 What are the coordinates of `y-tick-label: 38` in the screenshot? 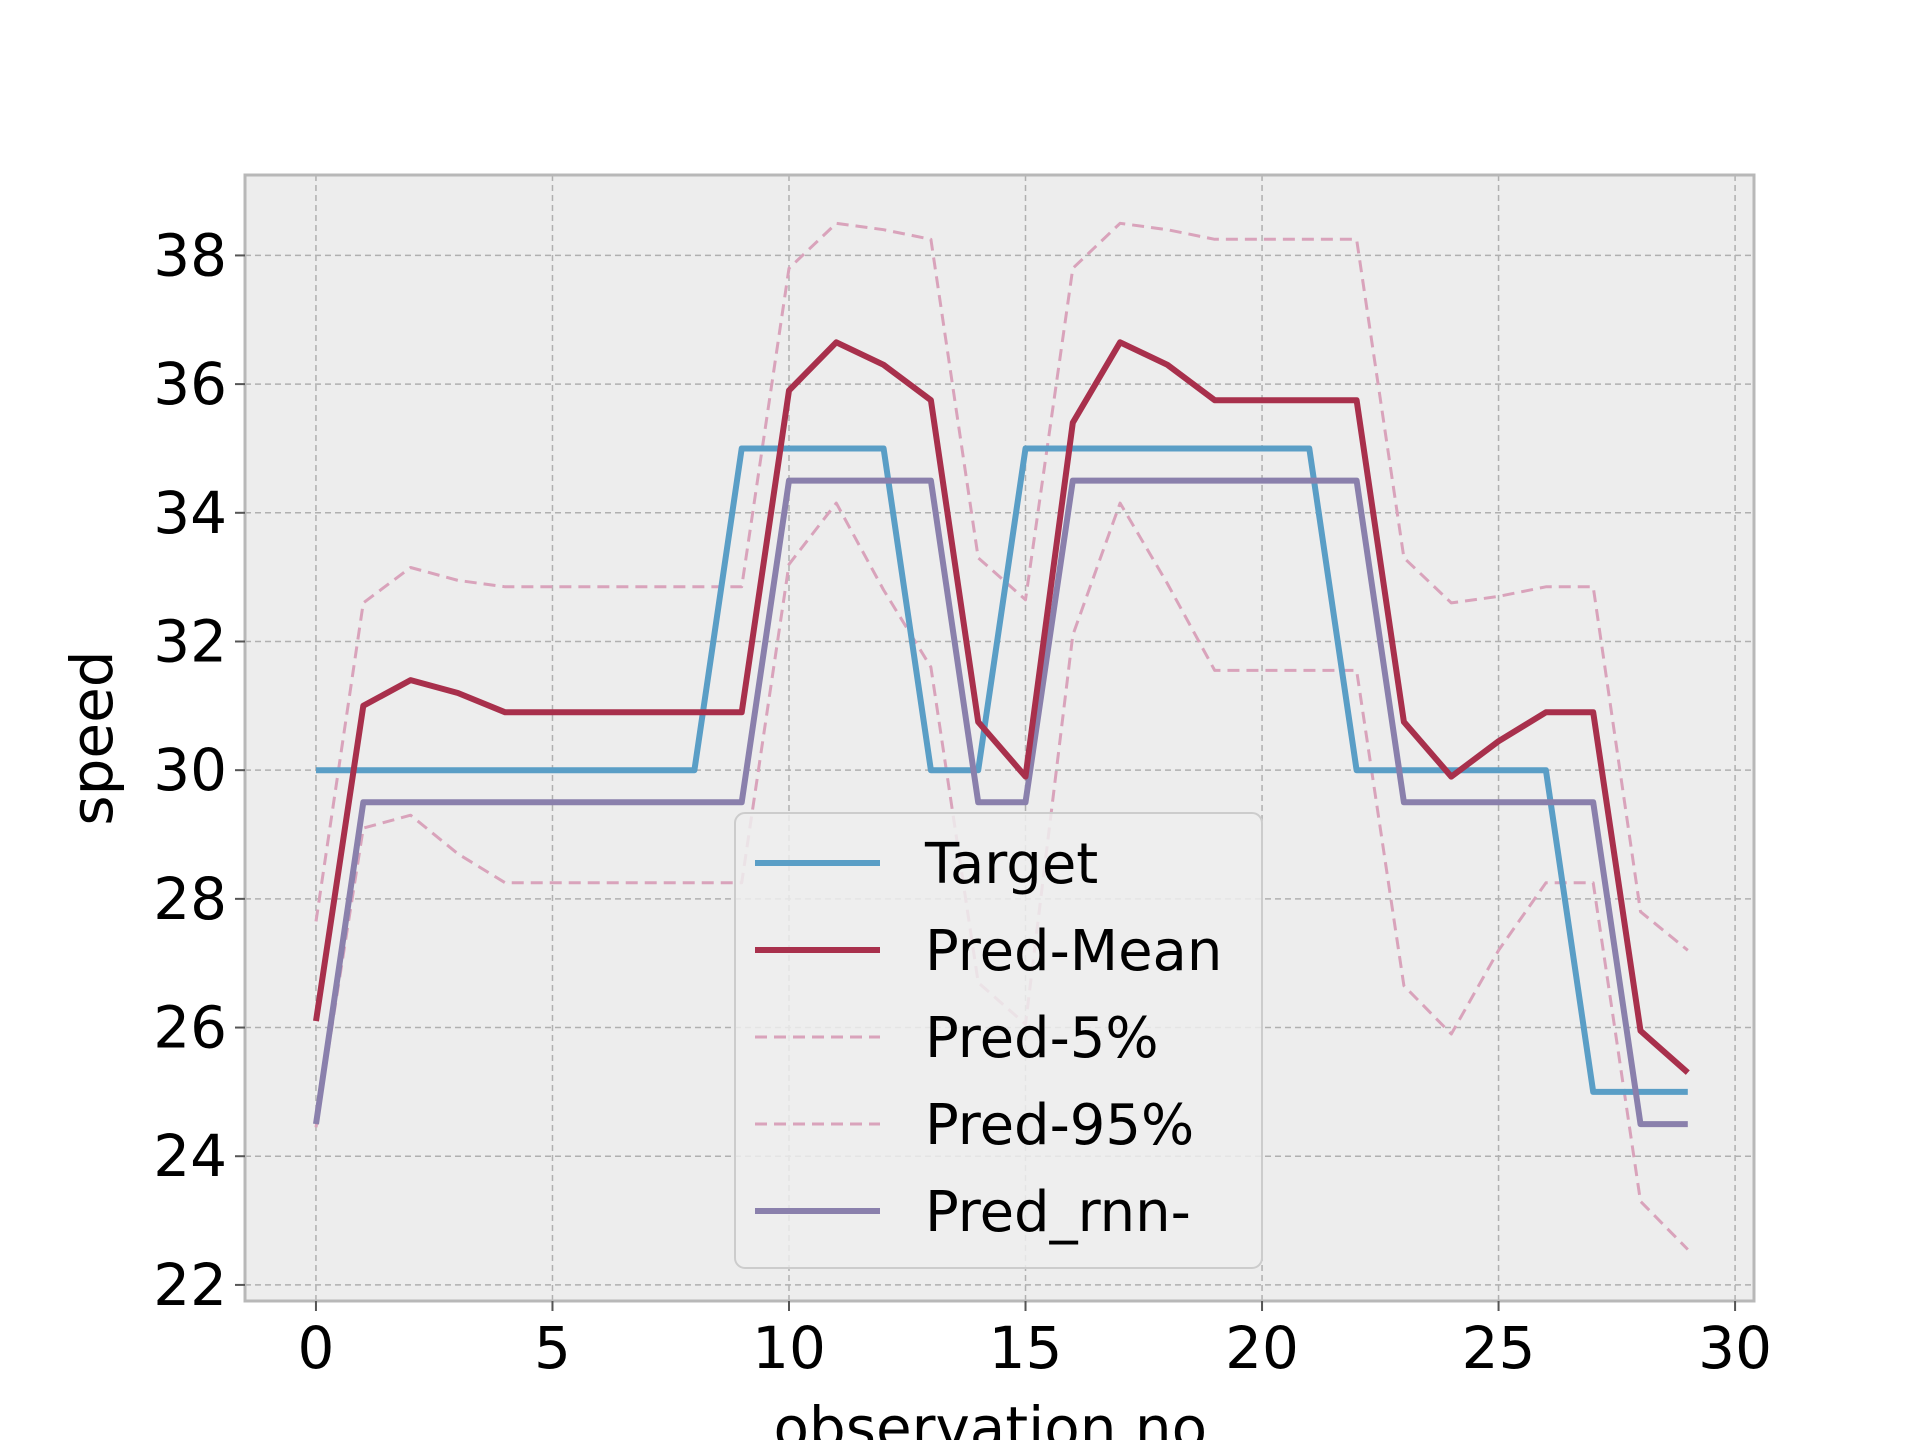 It's located at (190, 255).